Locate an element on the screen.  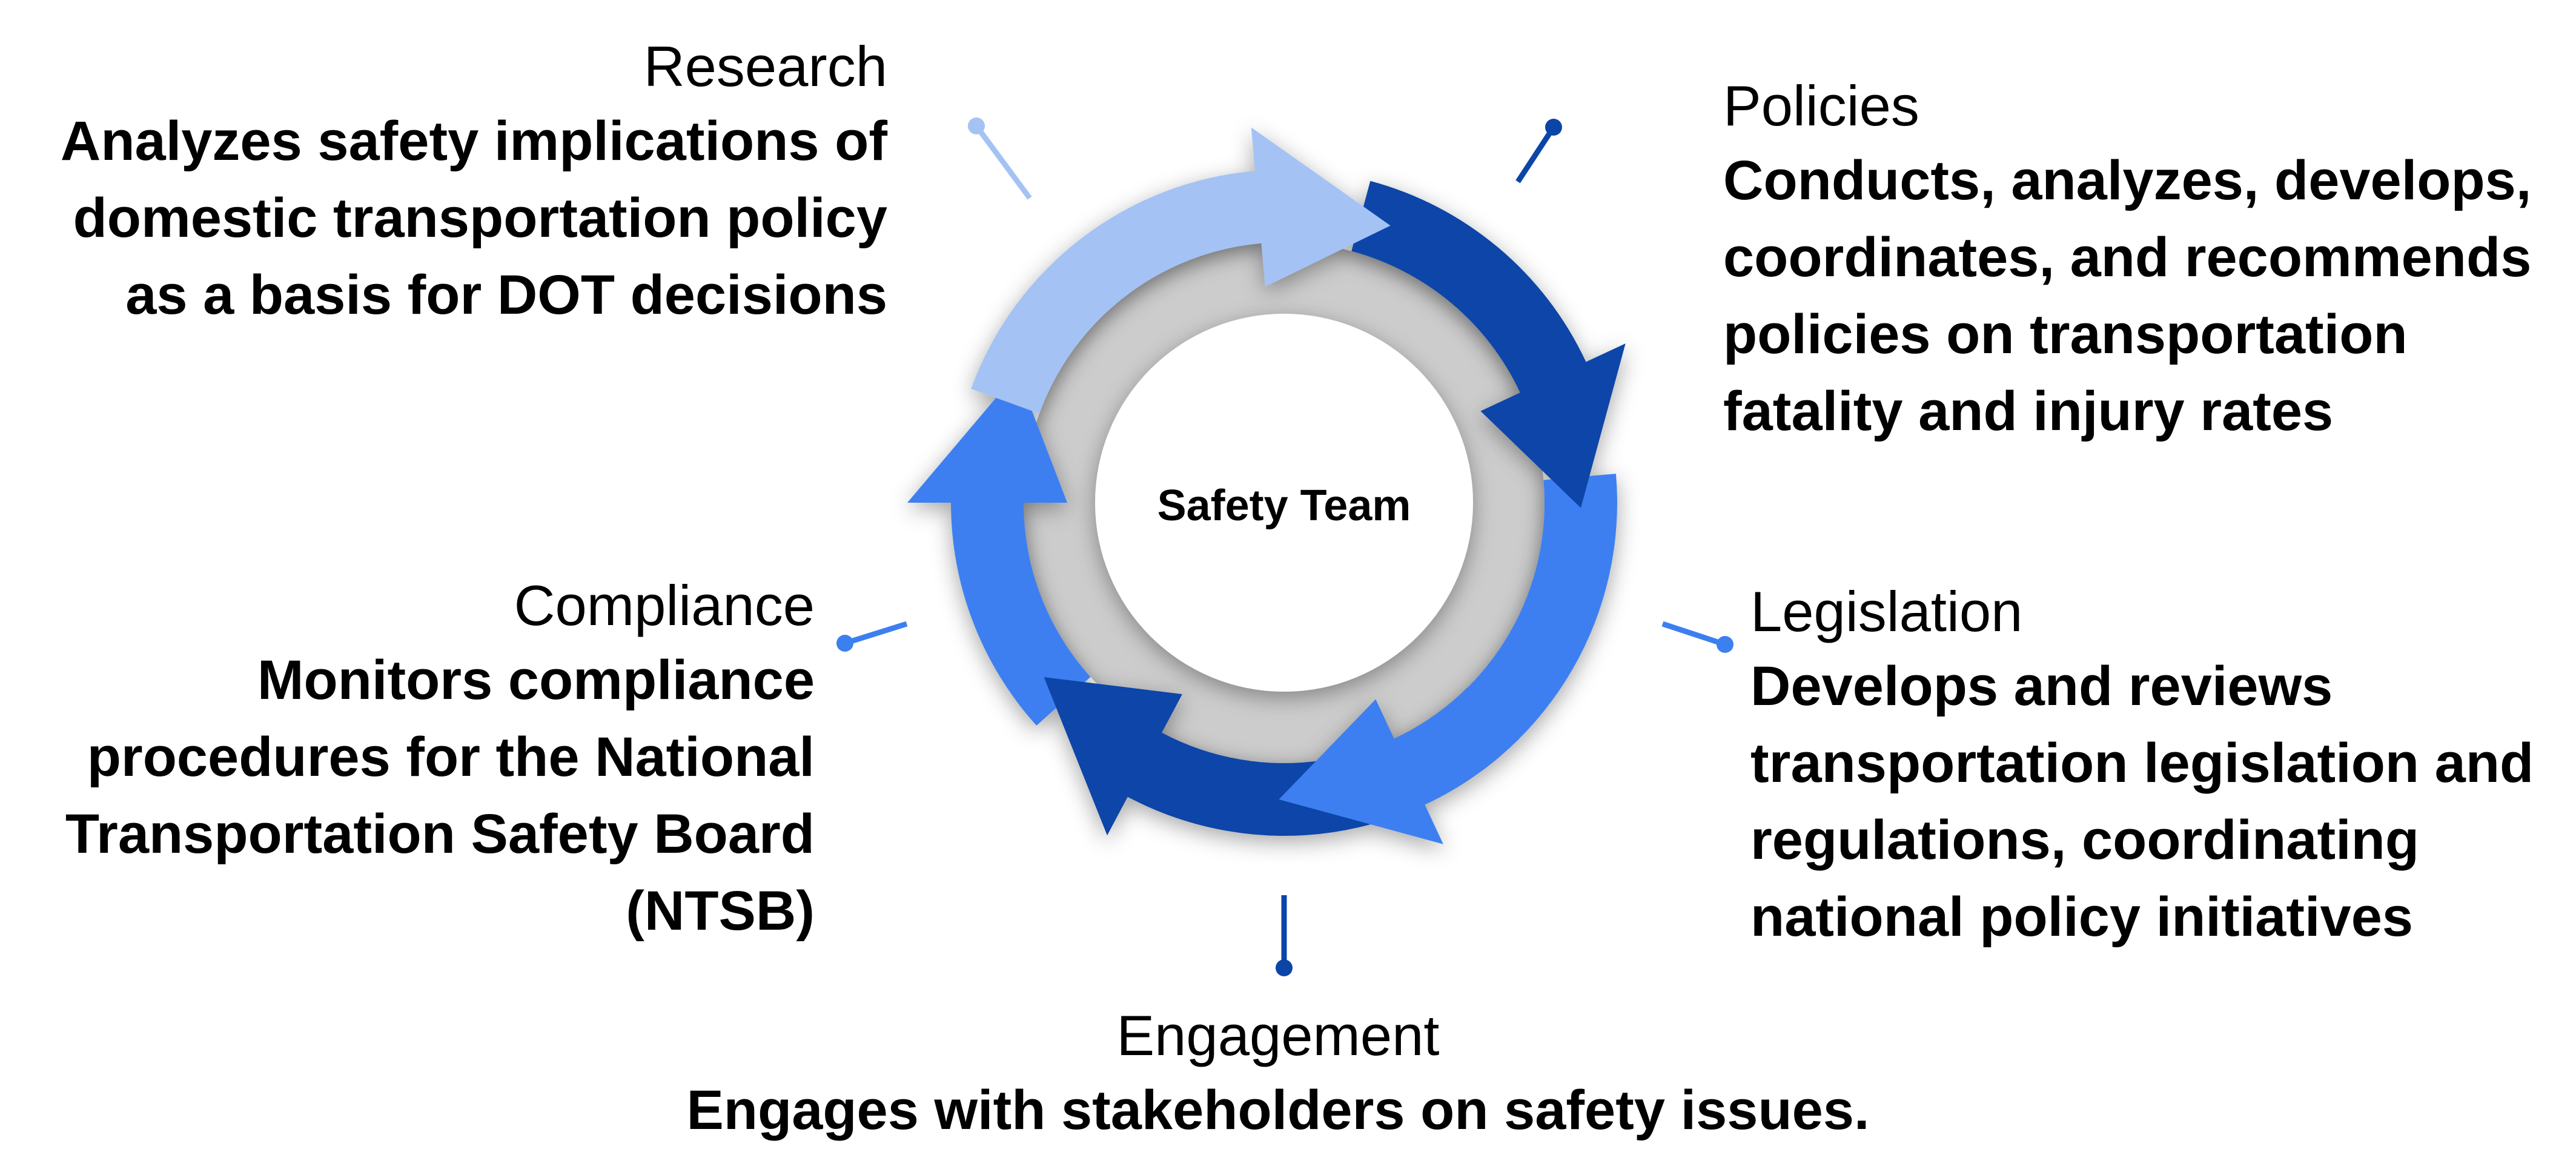
arrow-policies is located at coordinates (1488, 344).